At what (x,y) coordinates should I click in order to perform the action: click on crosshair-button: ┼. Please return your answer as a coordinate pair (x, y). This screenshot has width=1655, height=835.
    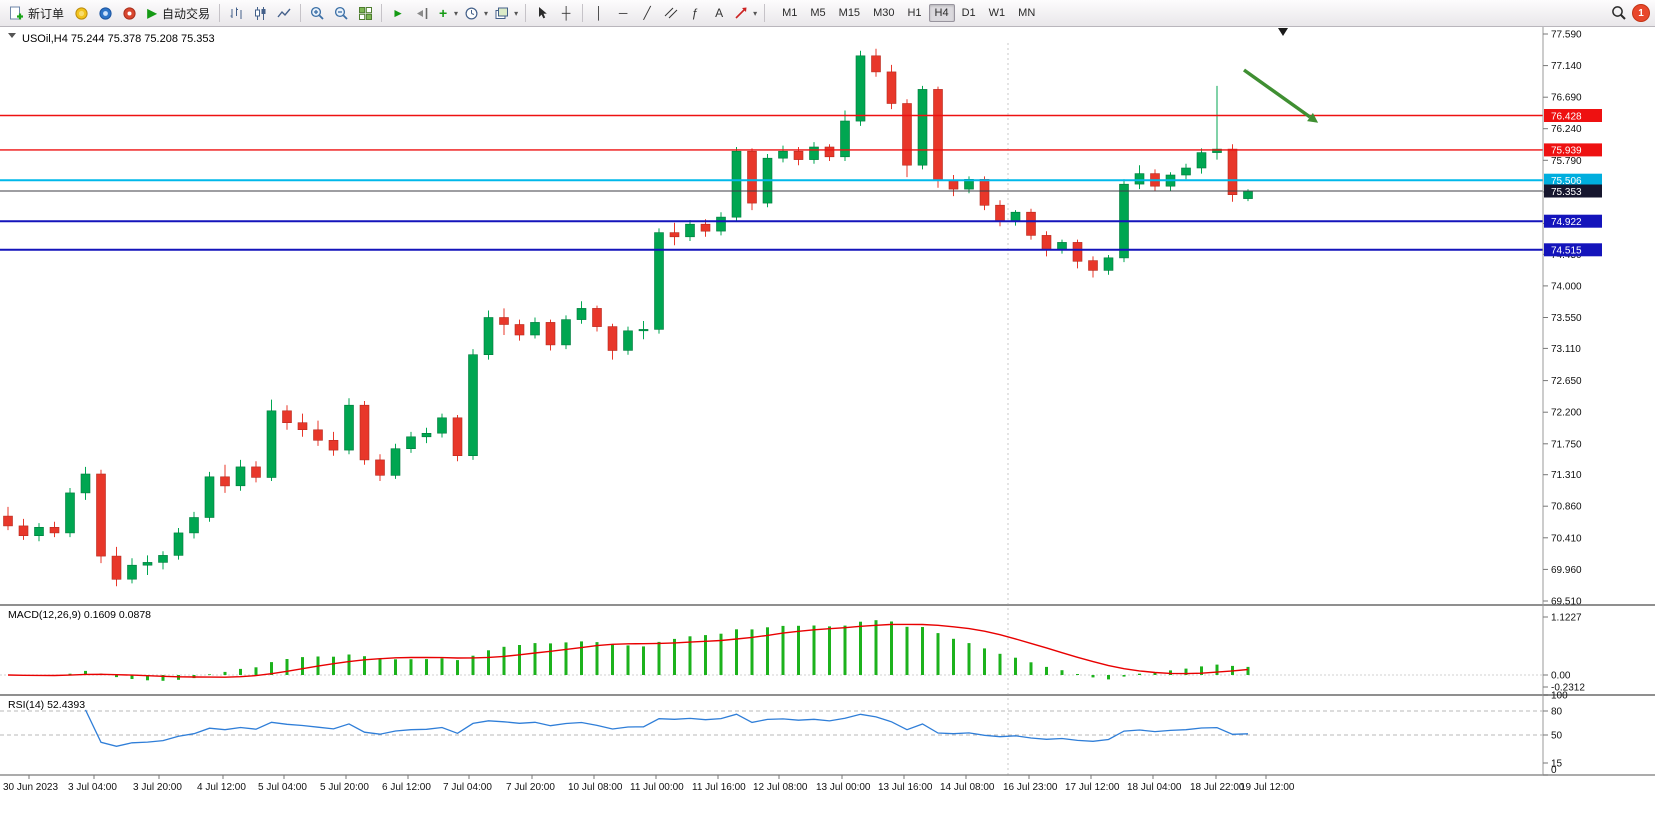
    Looking at the image, I should click on (566, 13).